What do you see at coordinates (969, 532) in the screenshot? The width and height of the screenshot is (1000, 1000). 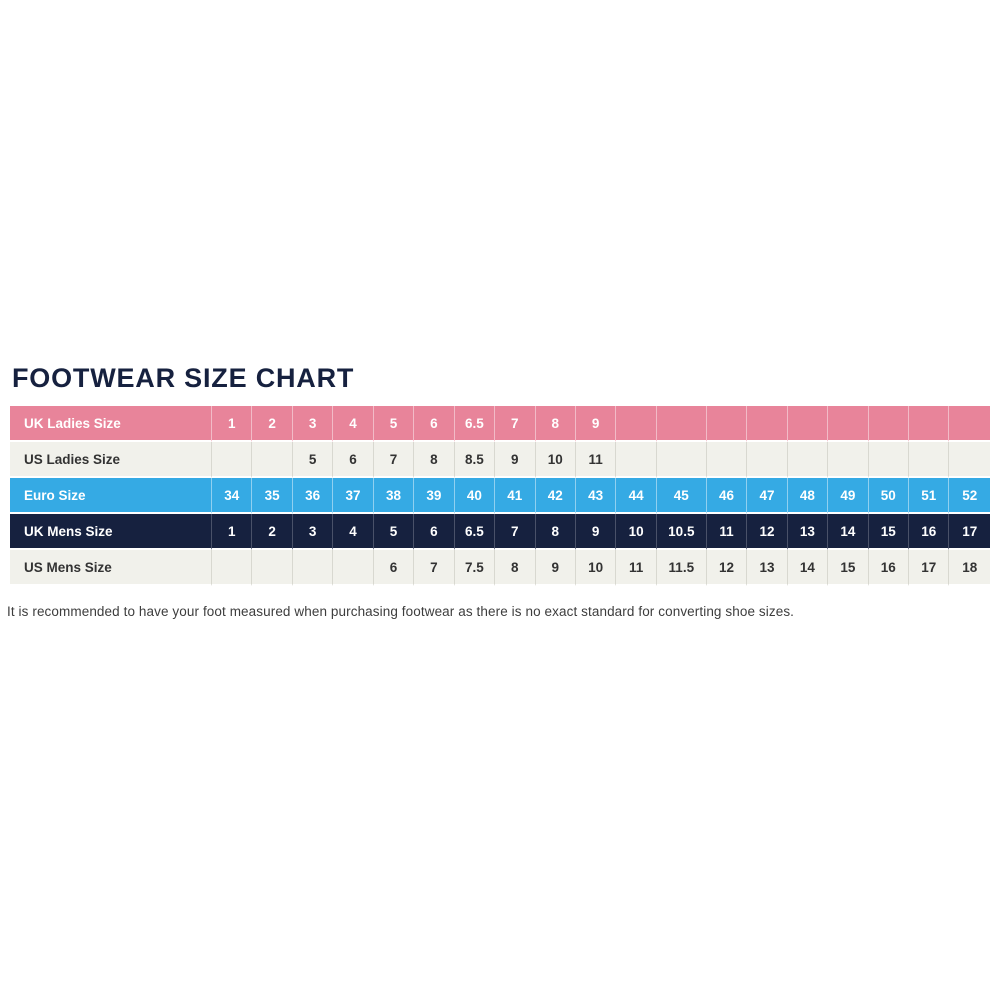 I see `size-cell: 17` at bounding box center [969, 532].